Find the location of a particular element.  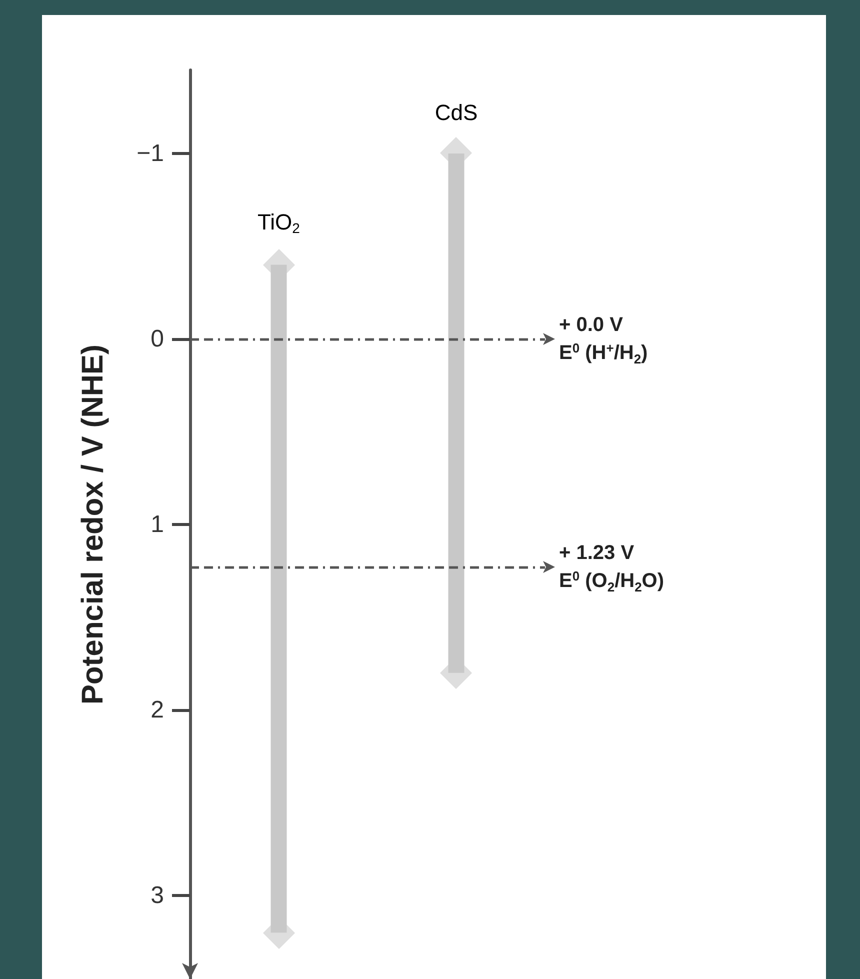

y-tick-label: 3 is located at coordinates (157, 896).